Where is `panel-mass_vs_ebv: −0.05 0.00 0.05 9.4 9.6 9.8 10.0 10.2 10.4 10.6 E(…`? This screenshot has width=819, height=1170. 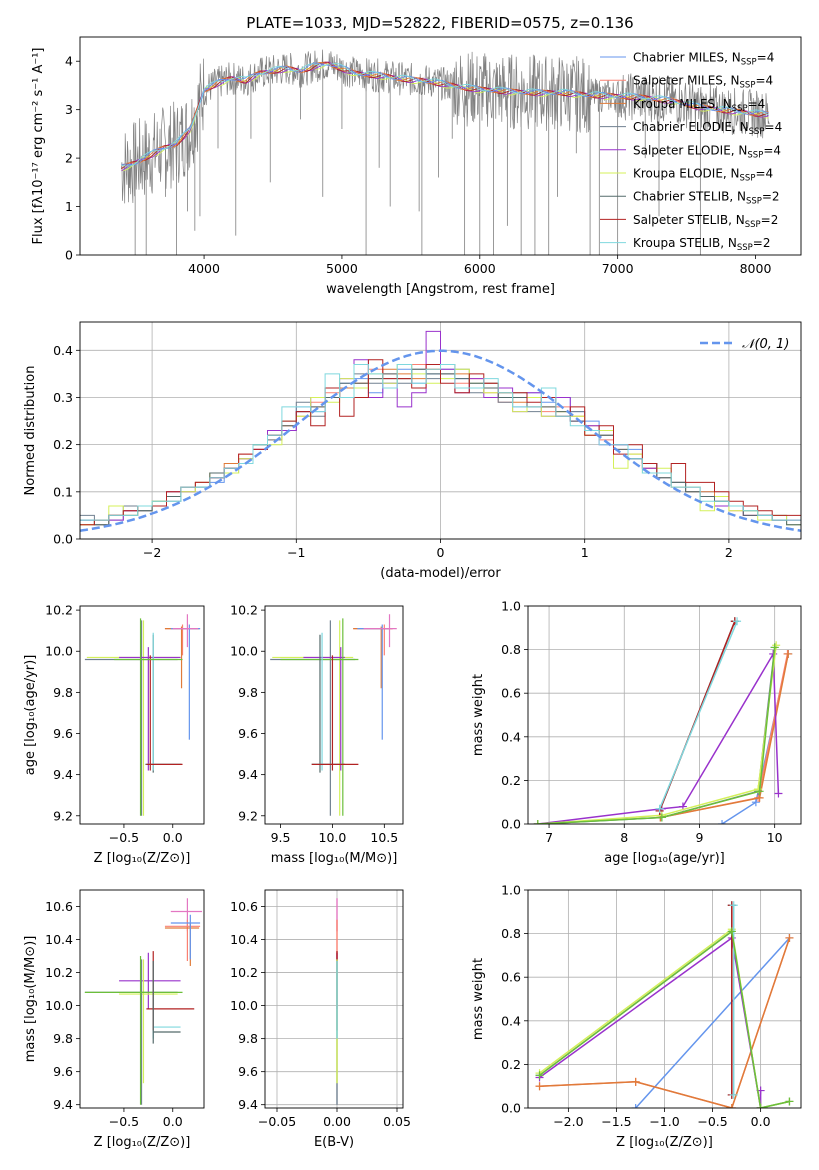
panel-mass_vs_ebv: −0.05 0.00 0.05 9.4 9.6 9.8 10.0 10.2 10.4 10.6 E(… is located at coordinates (320, 1019).